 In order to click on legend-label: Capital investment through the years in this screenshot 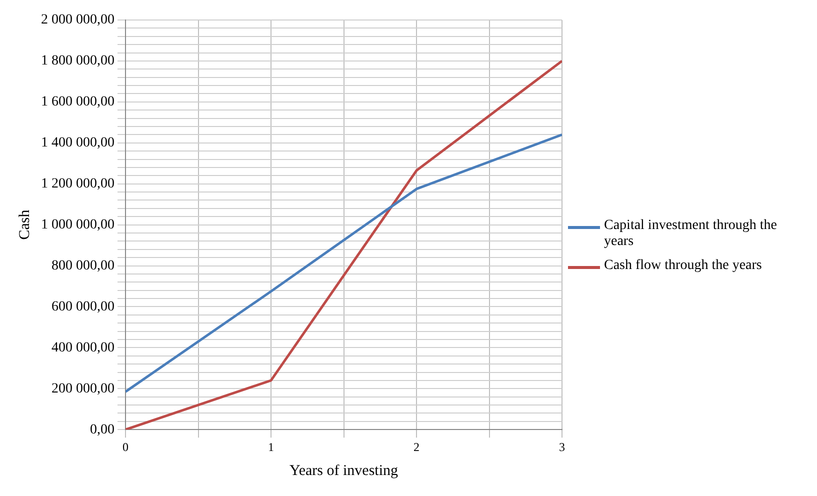, I will do `click(691, 234)`.